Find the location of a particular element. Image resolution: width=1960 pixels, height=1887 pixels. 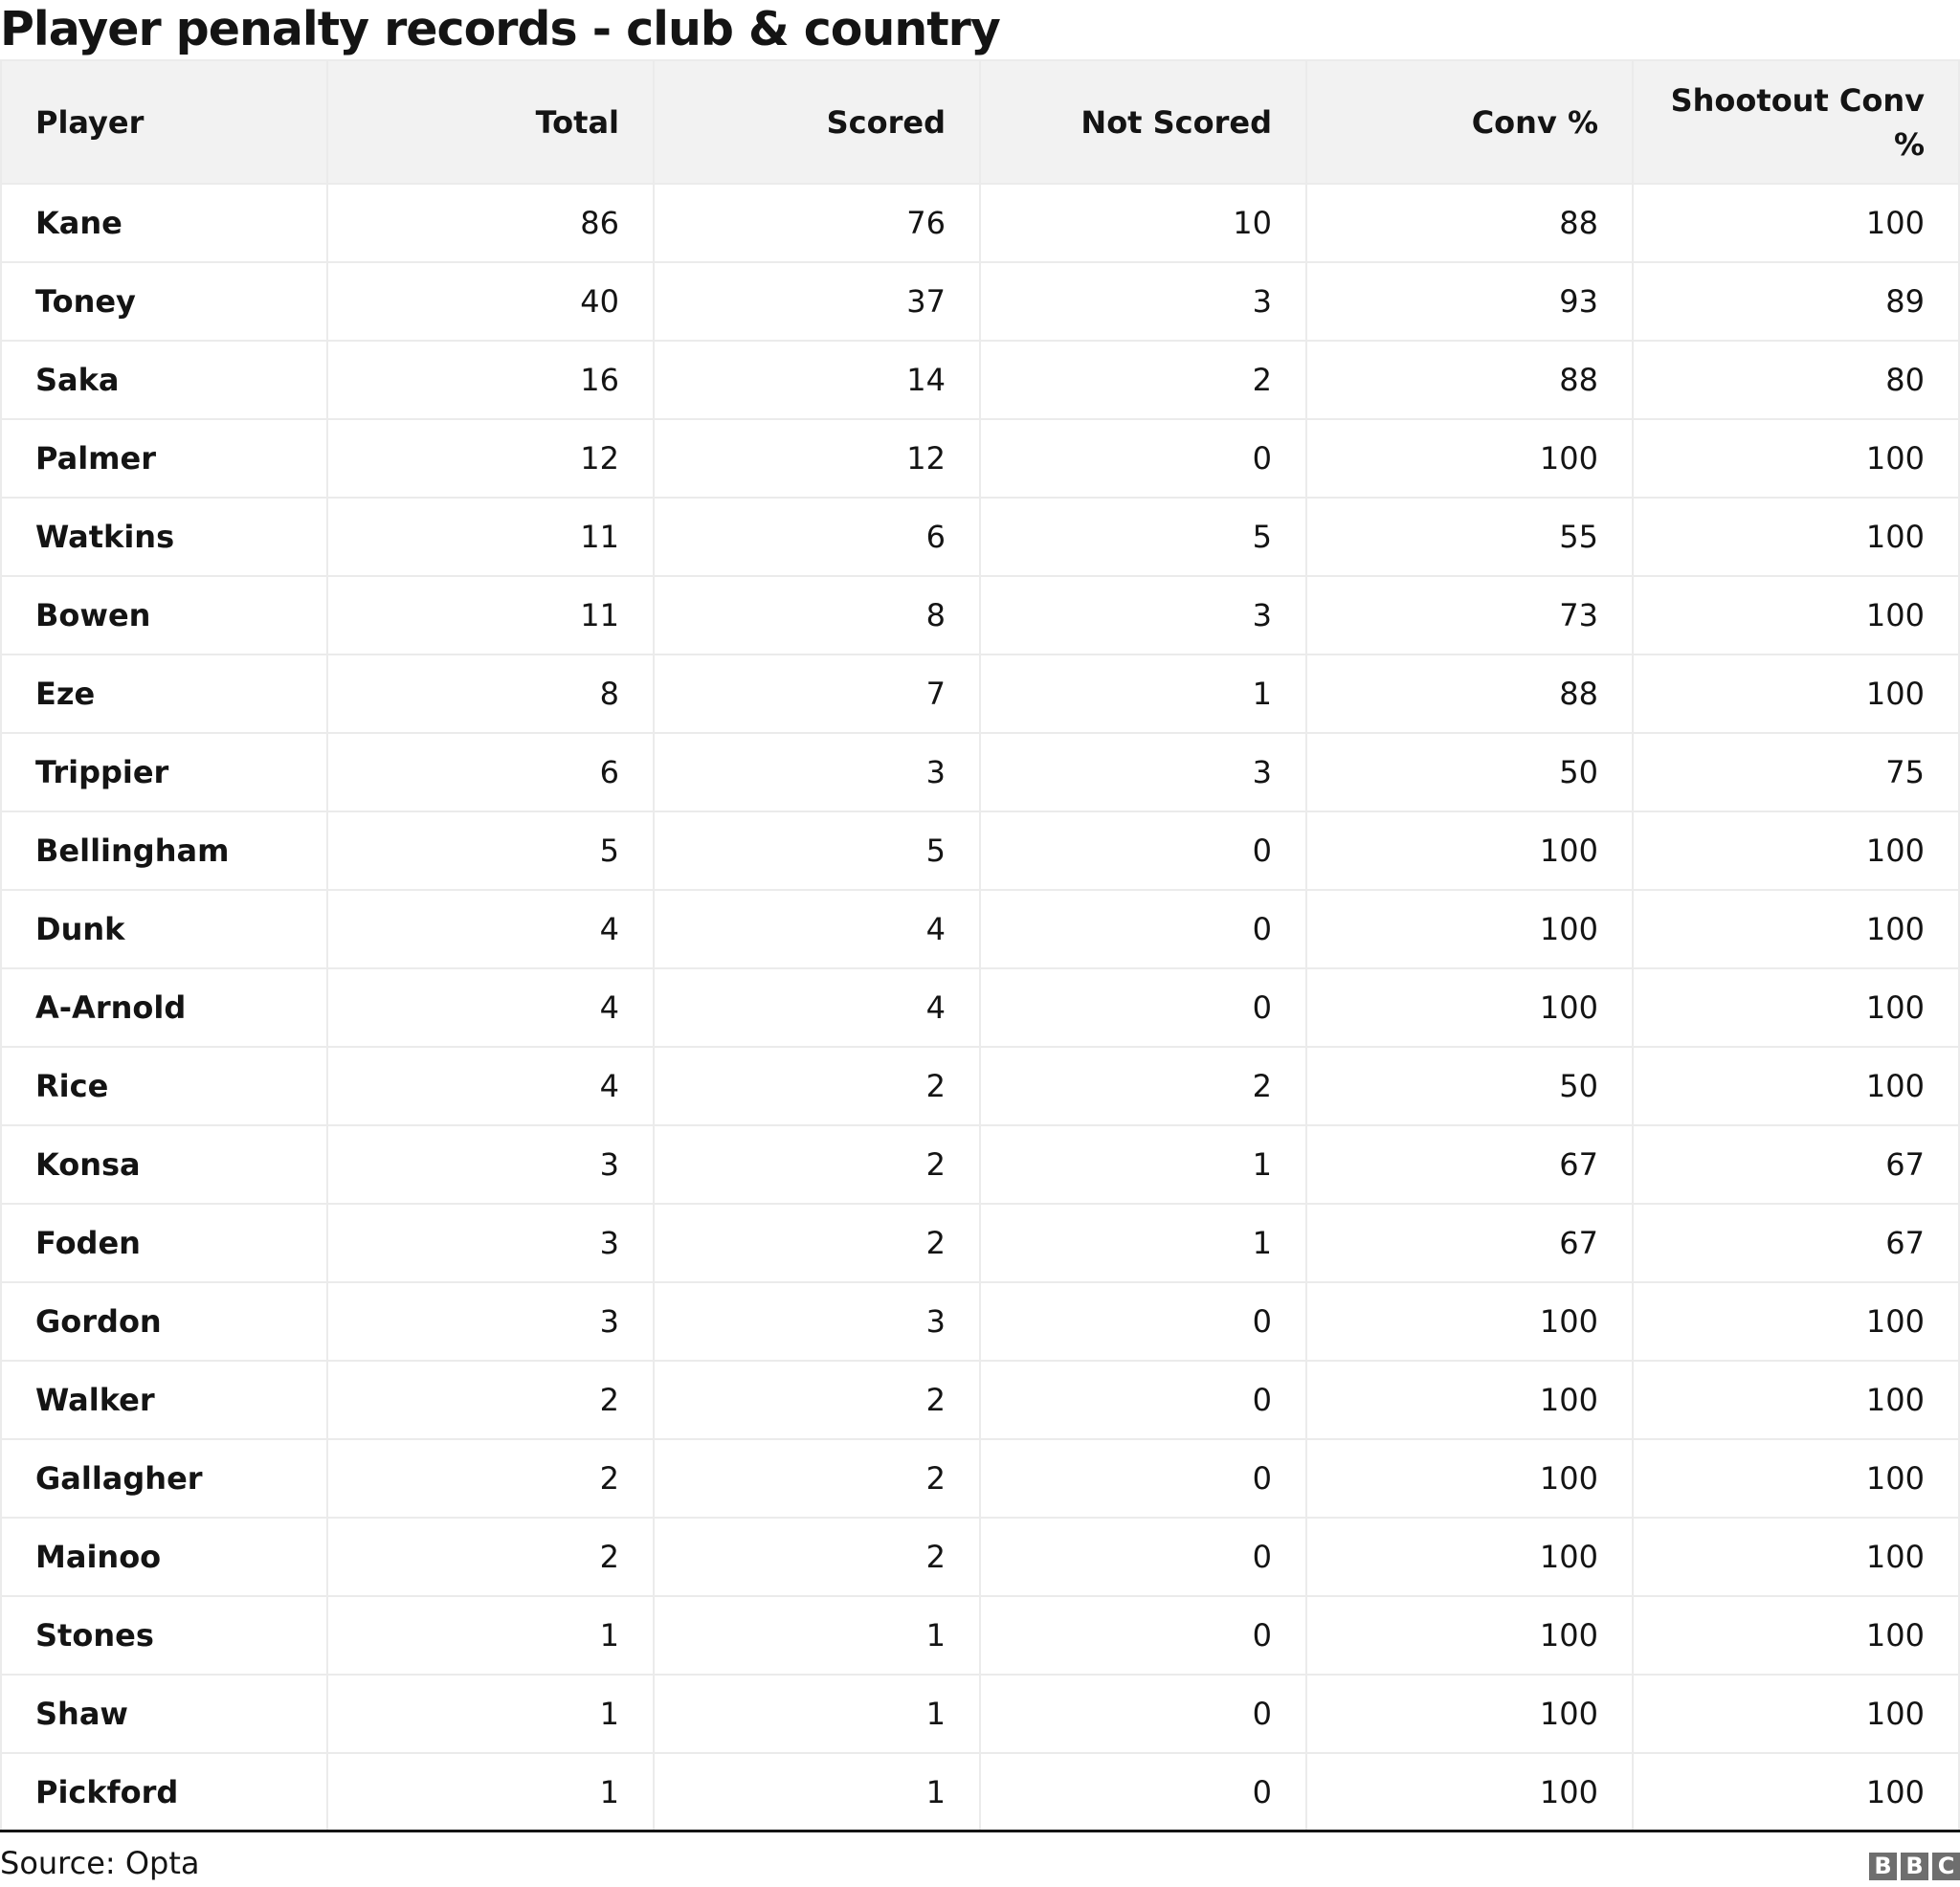

table-row: Bowen 11 8 3 73 100 is located at coordinates (980, 615).